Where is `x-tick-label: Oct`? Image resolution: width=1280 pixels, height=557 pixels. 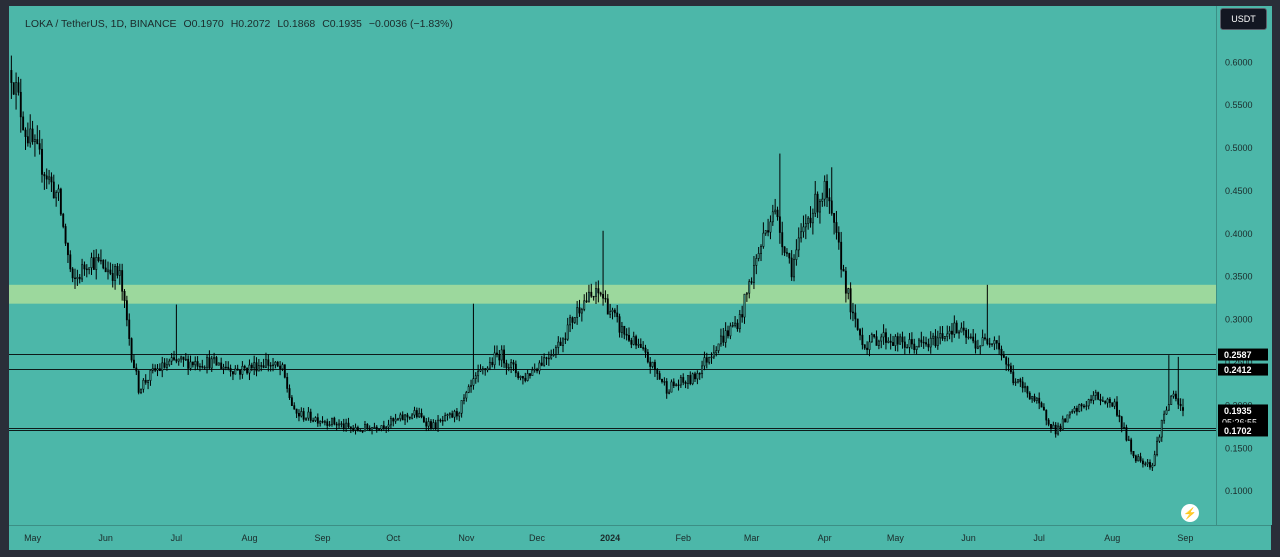
x-tick-label: Oct is located at coordinates (393, 538).